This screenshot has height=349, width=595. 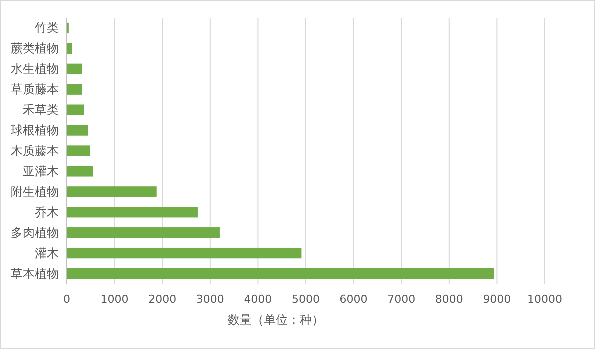 I want to click on y-tick-label: 木质藤本, so click(x=35, y=151).